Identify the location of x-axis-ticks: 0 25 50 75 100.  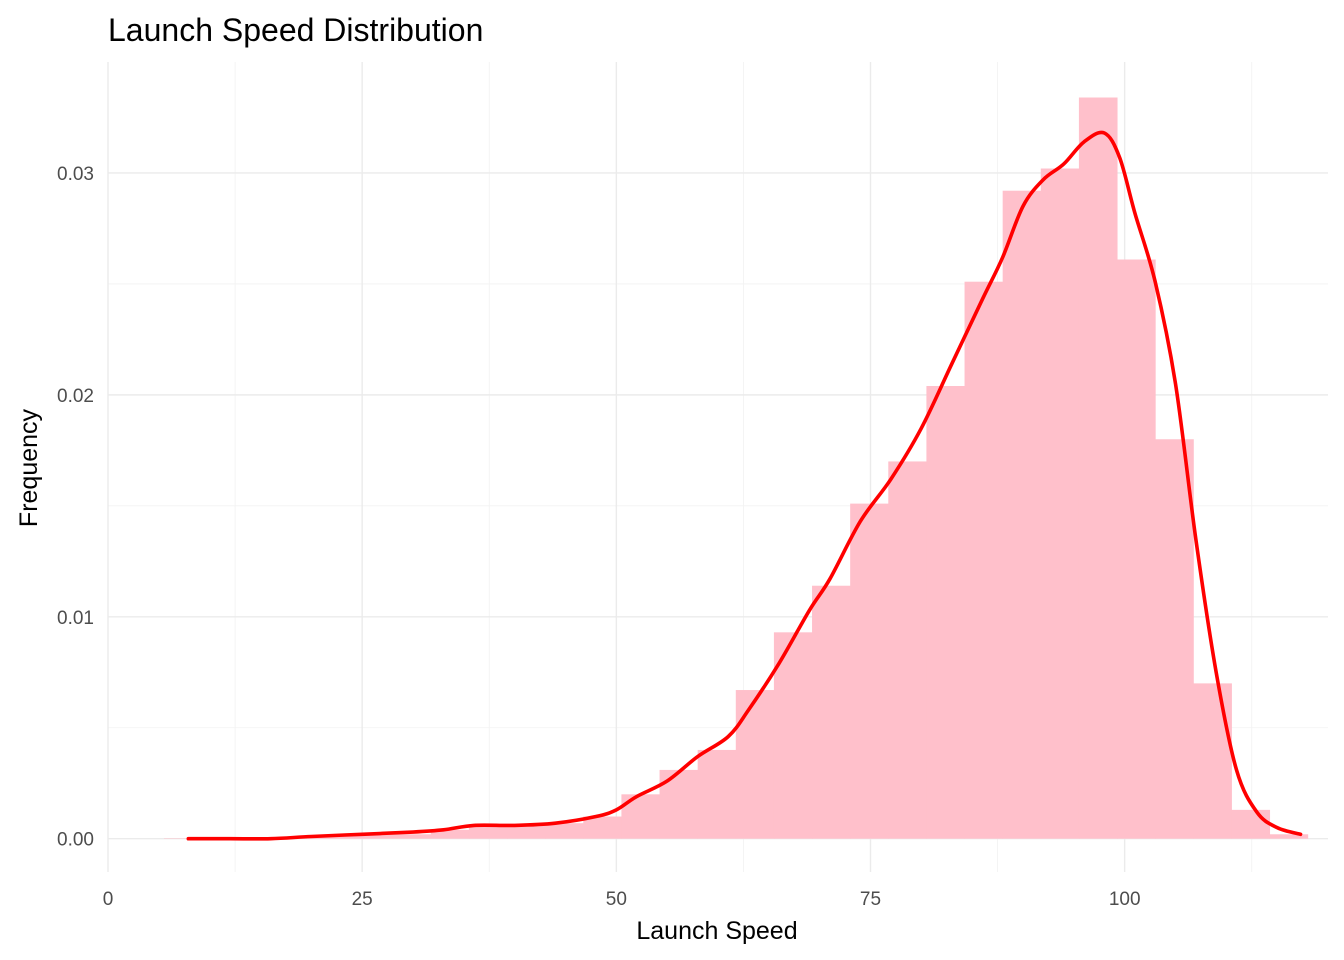
(622, 899).